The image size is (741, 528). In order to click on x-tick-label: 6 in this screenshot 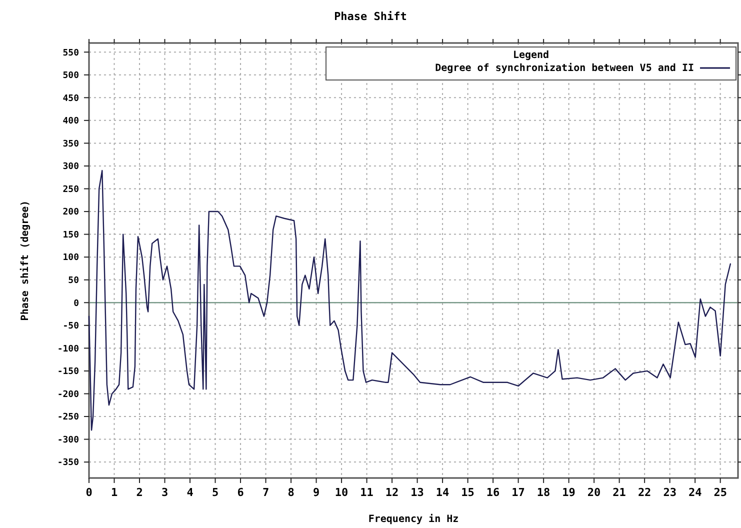, I will do `click(240, 492)`.